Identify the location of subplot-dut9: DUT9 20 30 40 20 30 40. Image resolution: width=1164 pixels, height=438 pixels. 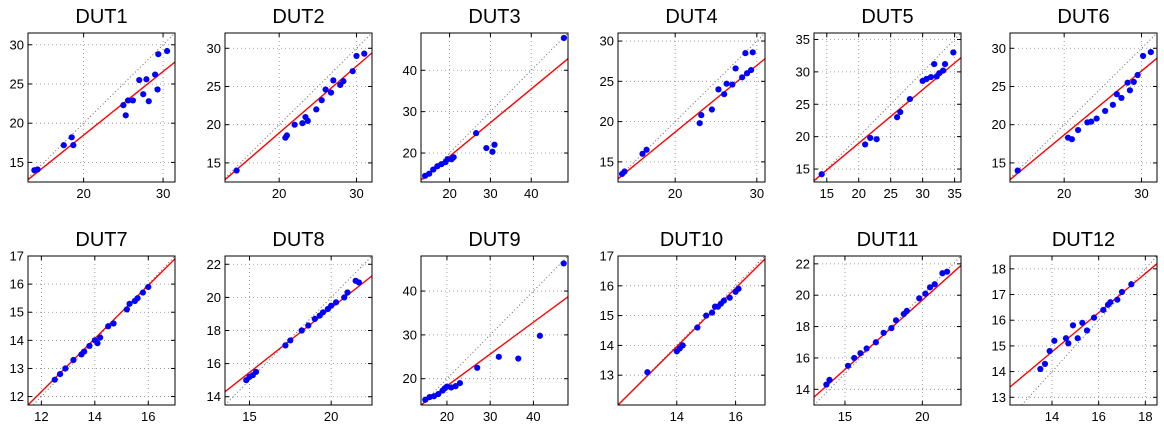
(486, 326).